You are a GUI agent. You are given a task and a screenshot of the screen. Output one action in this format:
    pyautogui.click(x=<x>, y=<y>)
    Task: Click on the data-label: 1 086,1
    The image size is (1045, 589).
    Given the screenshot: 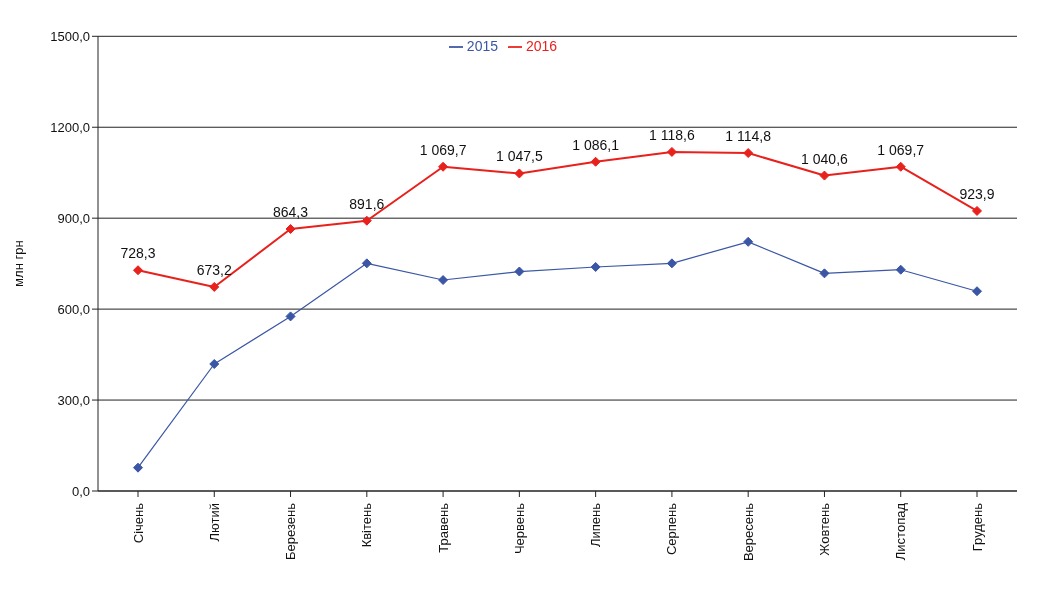 What is the action you would take?
    pyautogui.click(x=596, y=144)
    